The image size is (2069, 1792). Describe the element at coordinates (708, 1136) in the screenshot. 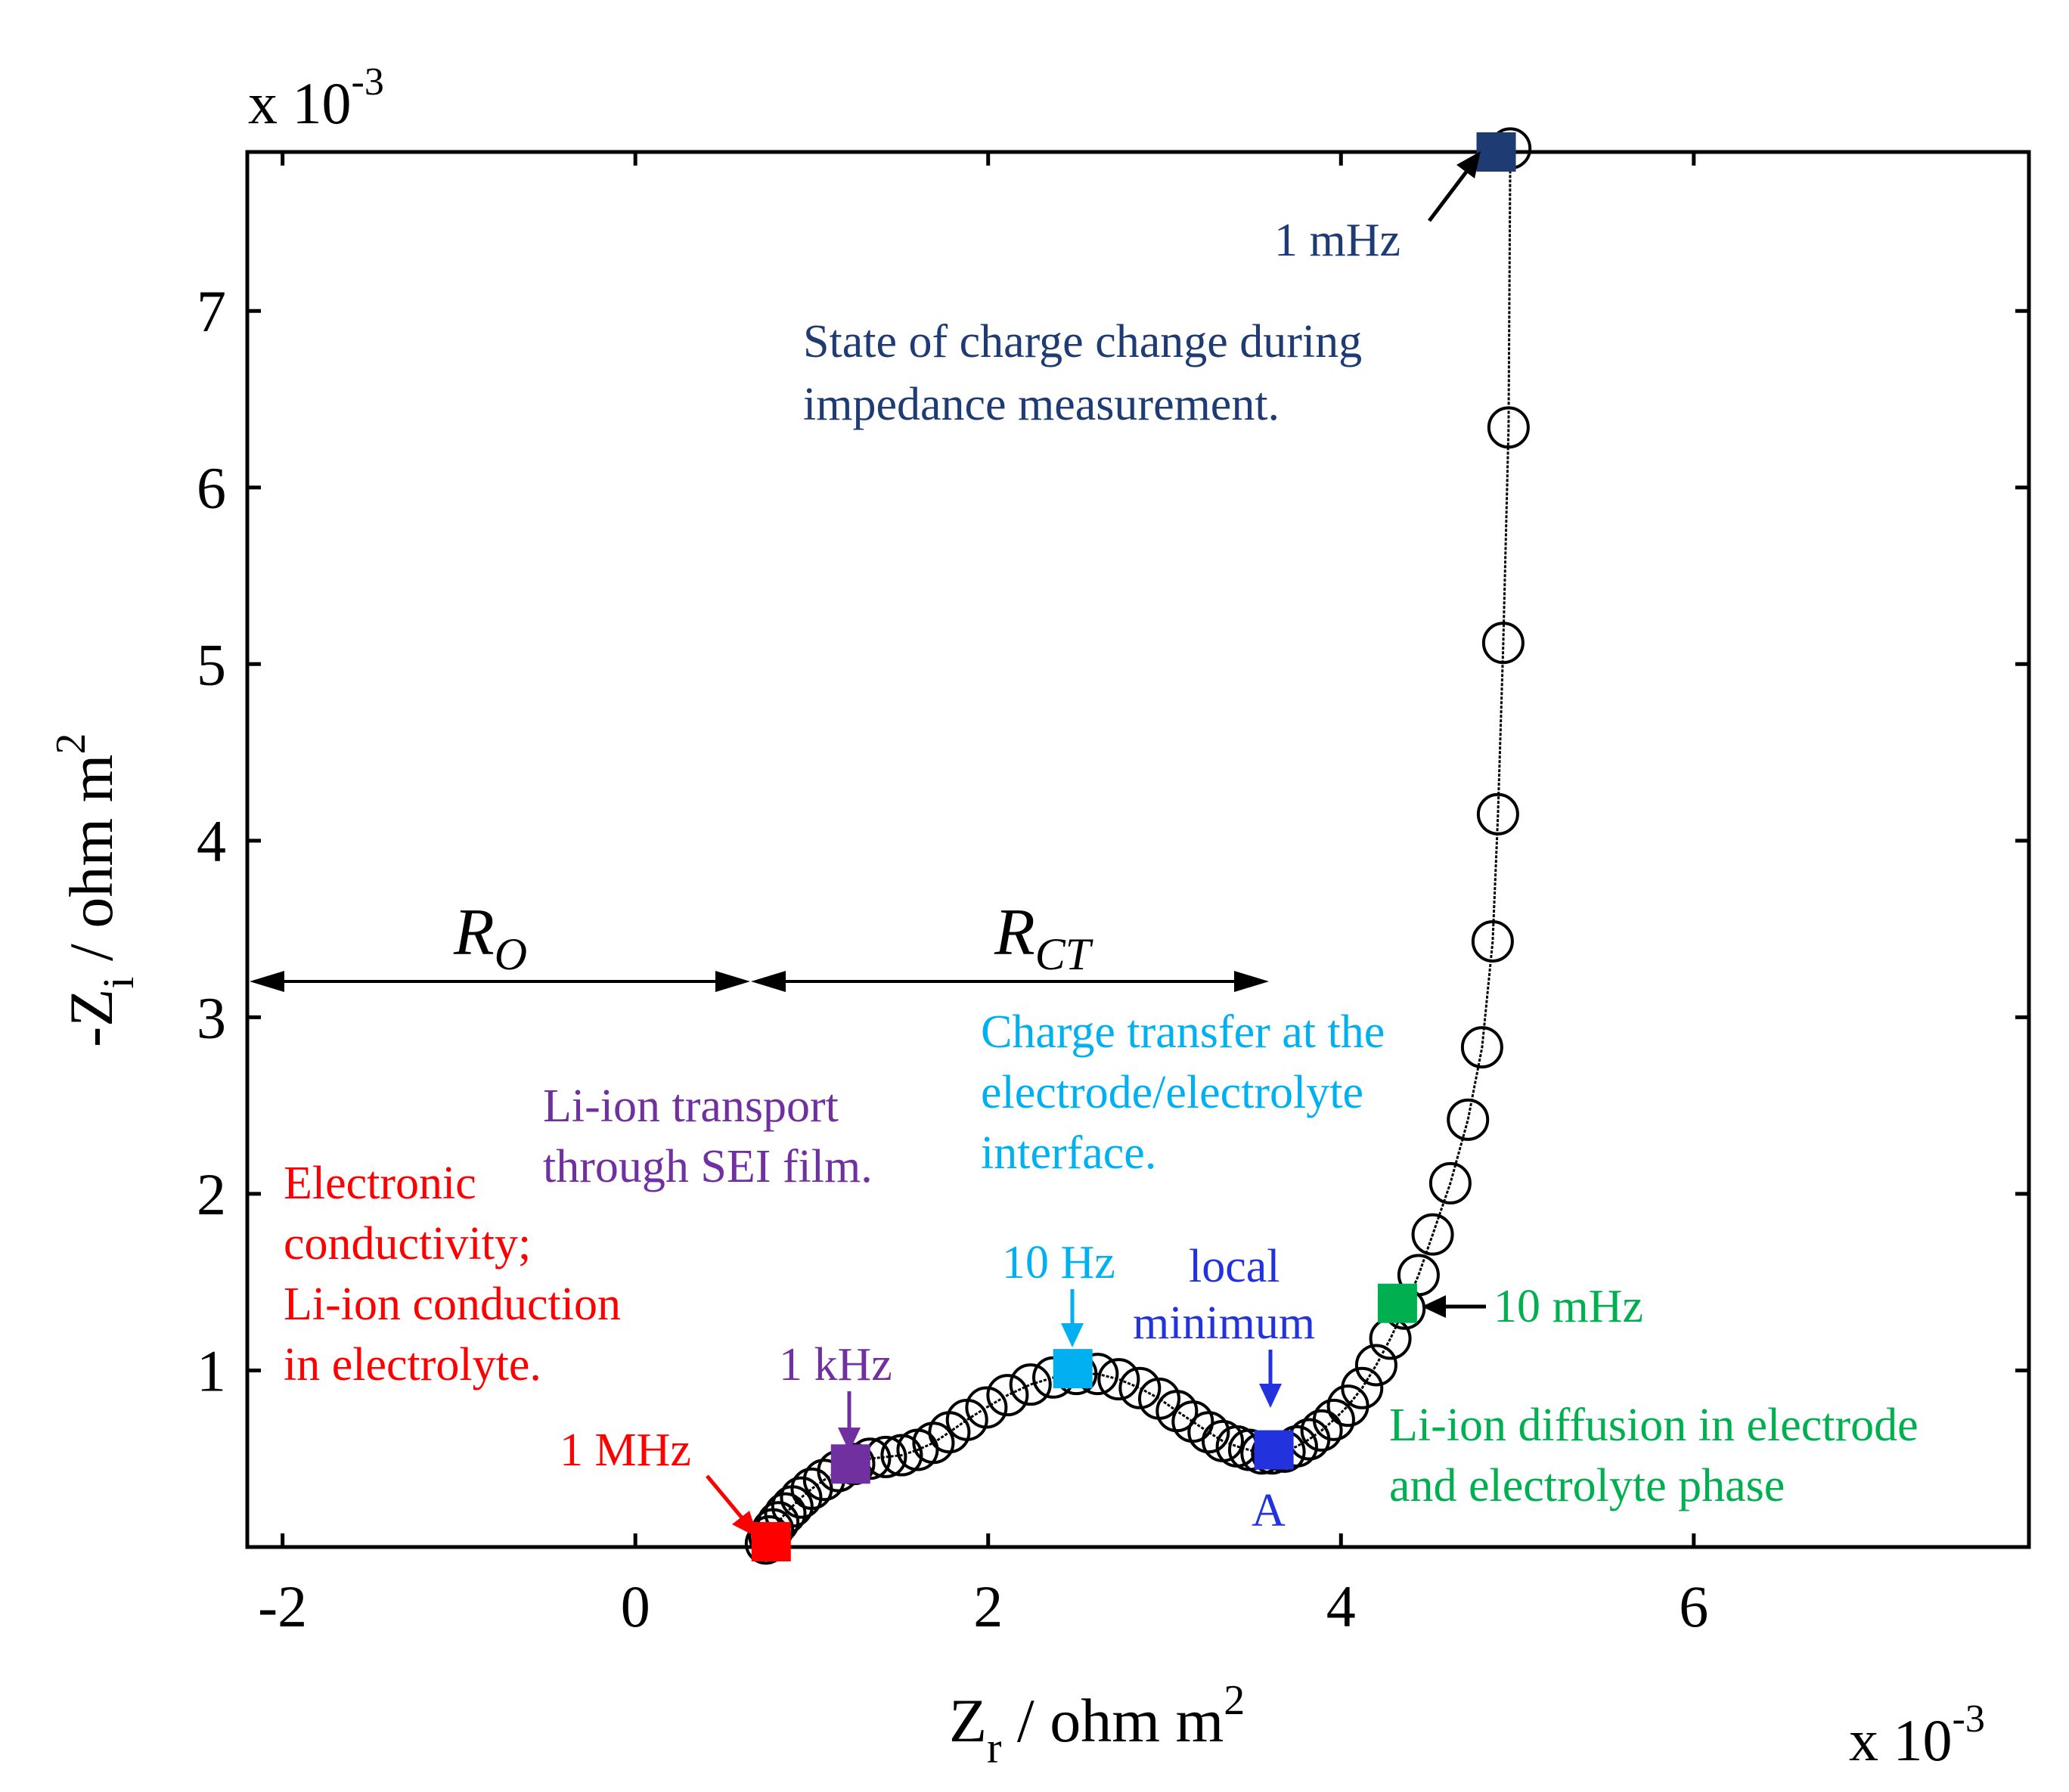

I see `sei-note: Li-ion transport through SEI film.` at that location.